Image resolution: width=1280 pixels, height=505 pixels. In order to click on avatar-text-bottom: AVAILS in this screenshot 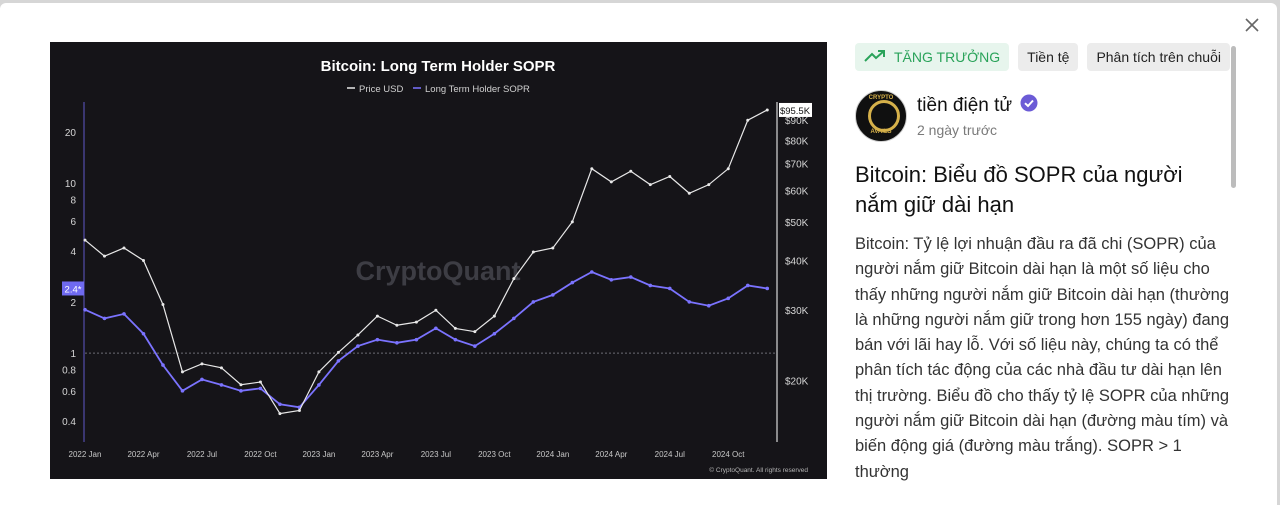, I will do `click(881, 132)`.